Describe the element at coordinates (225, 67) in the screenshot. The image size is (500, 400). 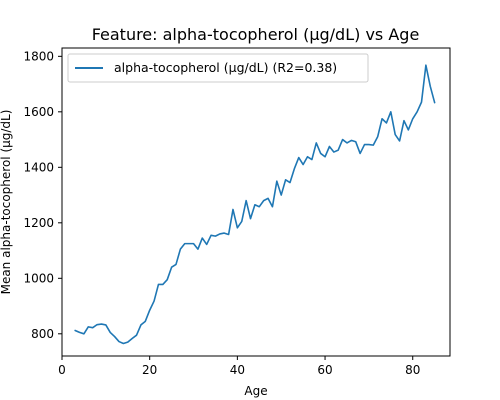
I see `legend-series-label: alpha-tocopherol (µg/dL) (R2=0.38)` at that location.